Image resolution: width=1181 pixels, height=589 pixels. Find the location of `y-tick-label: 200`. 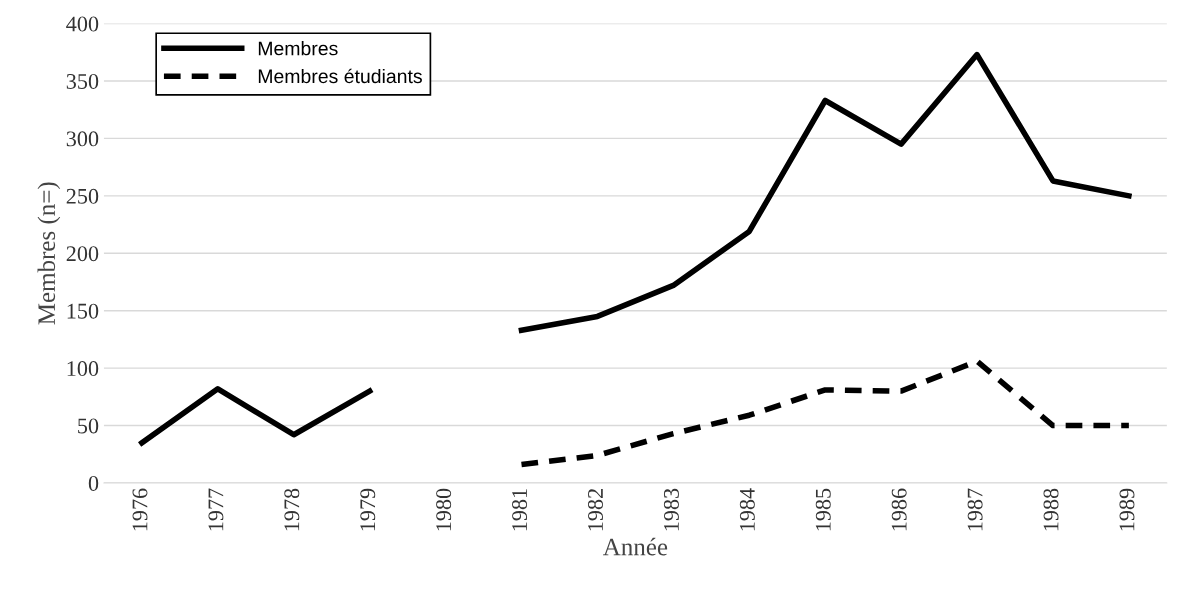

y-tick-label: 200 is located at coordinates (82, 254).